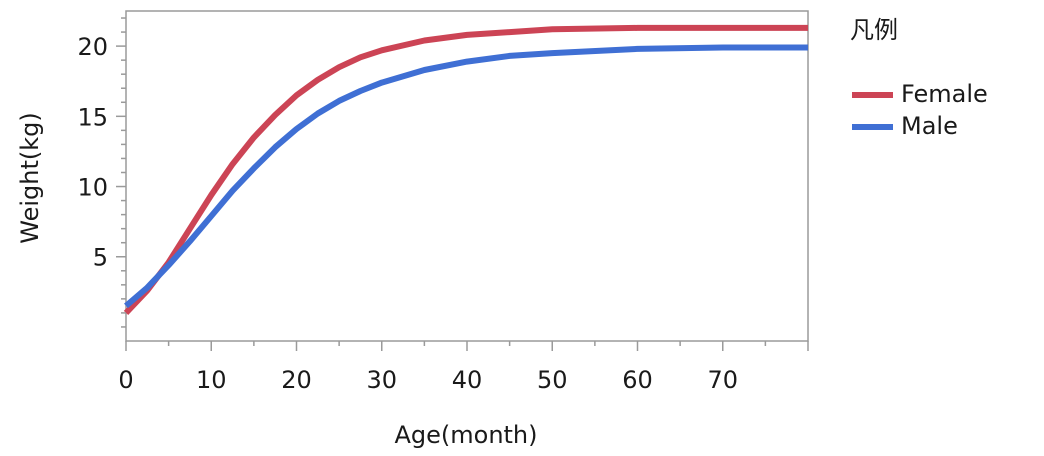 This screenshot has width=1044, height=456. Describe the element at coordinates (92, 188) in the screenshot. I see `y-tick-label: 10` at that location.